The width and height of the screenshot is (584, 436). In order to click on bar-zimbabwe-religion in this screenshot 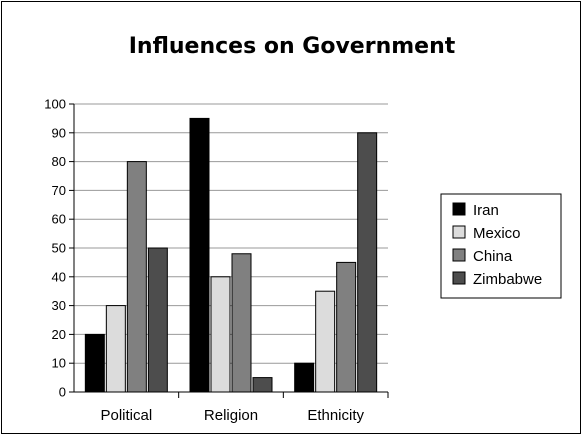, I will do `click(262, 385)`.